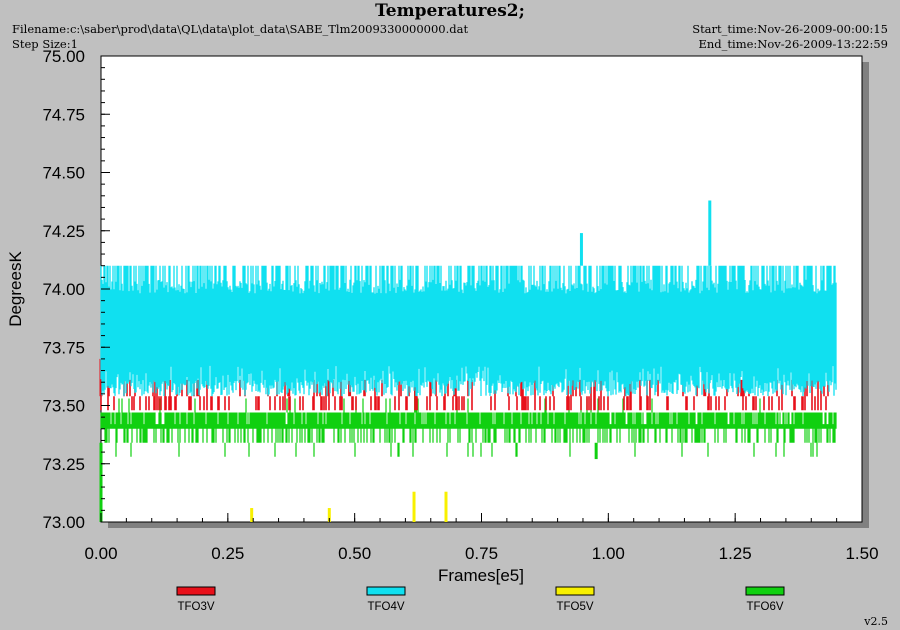  I want to click on series-tfo5v, so click(349, 506).